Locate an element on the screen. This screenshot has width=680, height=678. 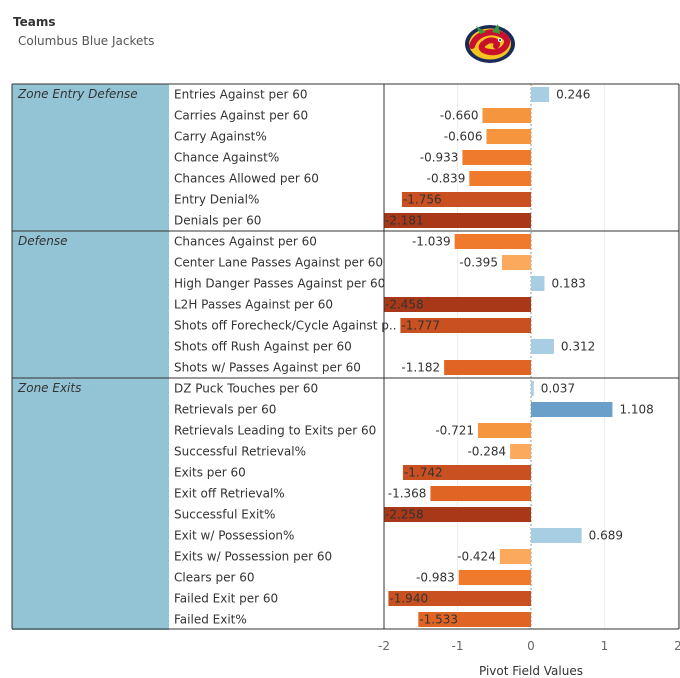
data-label: -1.039 is located at coordinates (431, 242).